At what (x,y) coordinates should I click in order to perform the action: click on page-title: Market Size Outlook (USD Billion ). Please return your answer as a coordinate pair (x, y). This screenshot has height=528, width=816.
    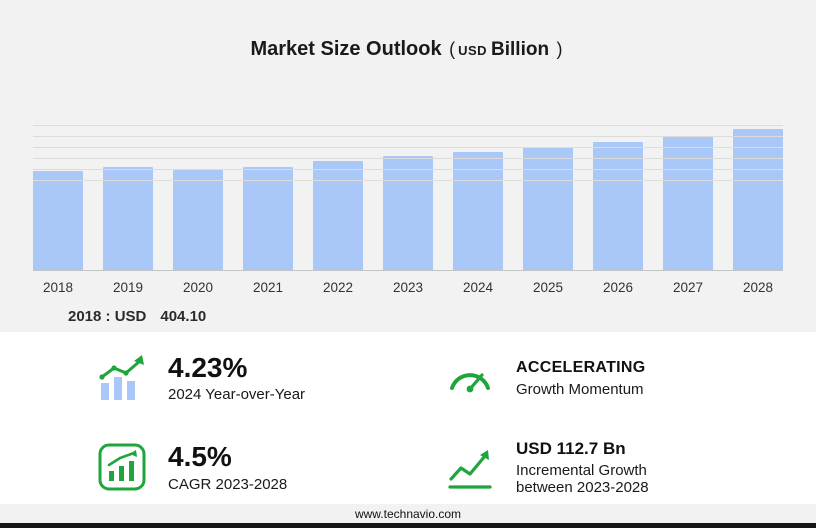
    Looking at the image, I should click on (408, 49).